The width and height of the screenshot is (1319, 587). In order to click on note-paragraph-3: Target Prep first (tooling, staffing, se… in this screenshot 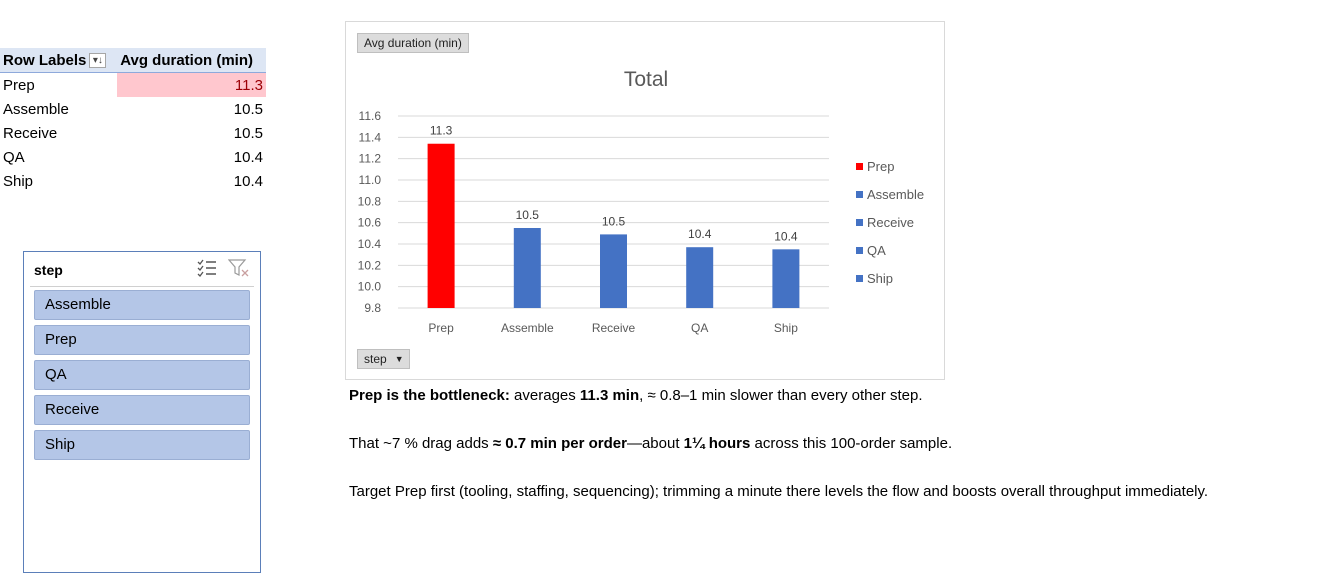, I will do `click(779, 491)`.